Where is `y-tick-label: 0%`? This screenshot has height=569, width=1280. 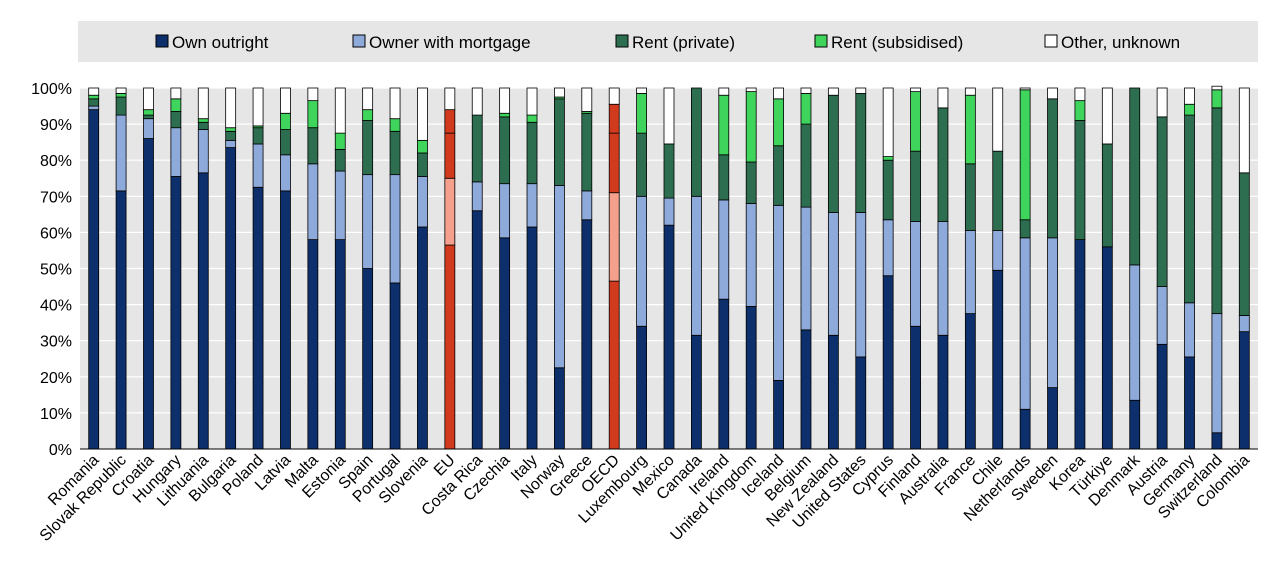
y-tick-label: 0% is located at coordinates (60, 450).